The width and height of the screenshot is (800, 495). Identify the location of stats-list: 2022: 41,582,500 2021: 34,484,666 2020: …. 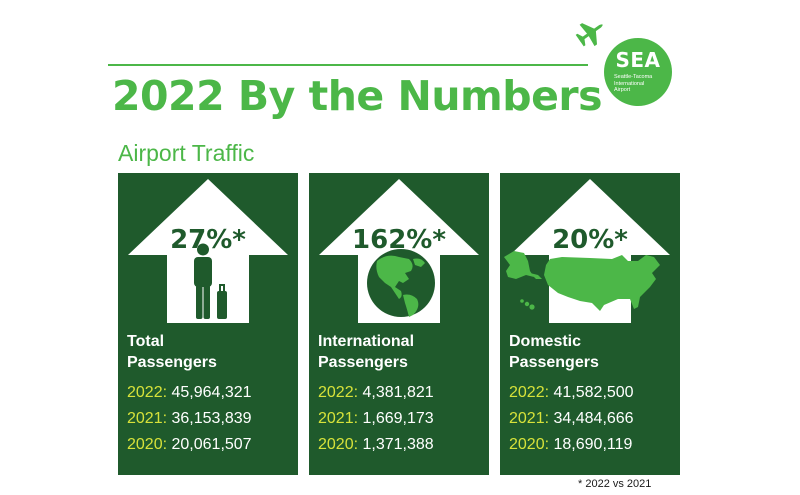
(571, 419).